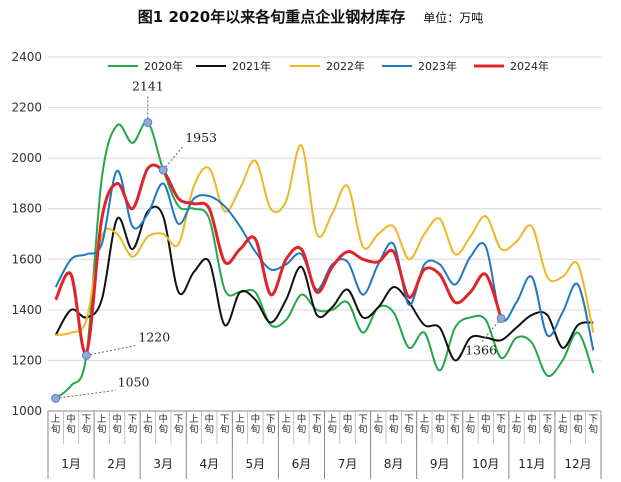 This screenshot has height=482, width=621. Describe the element at coordinates (394, 464) in the screenshot. I see `month-label: 8月` at that location.